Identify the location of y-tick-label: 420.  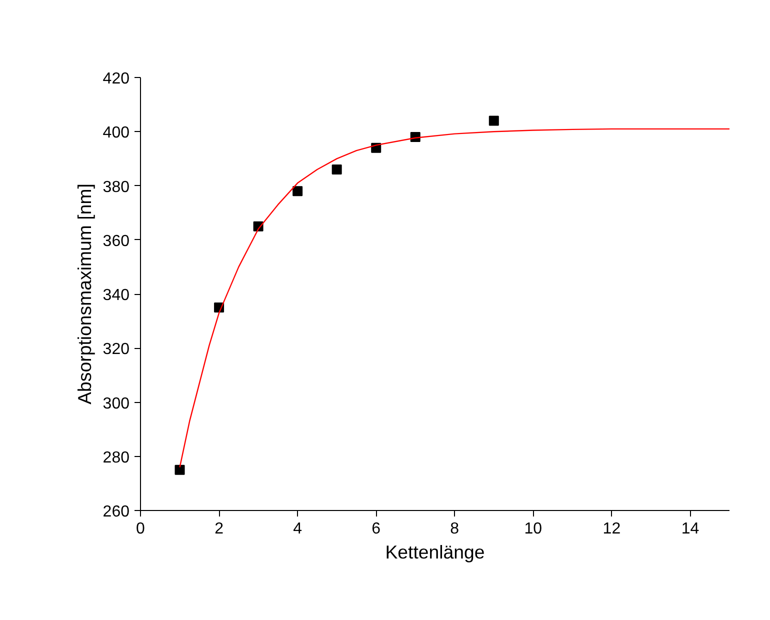
(116, 79).